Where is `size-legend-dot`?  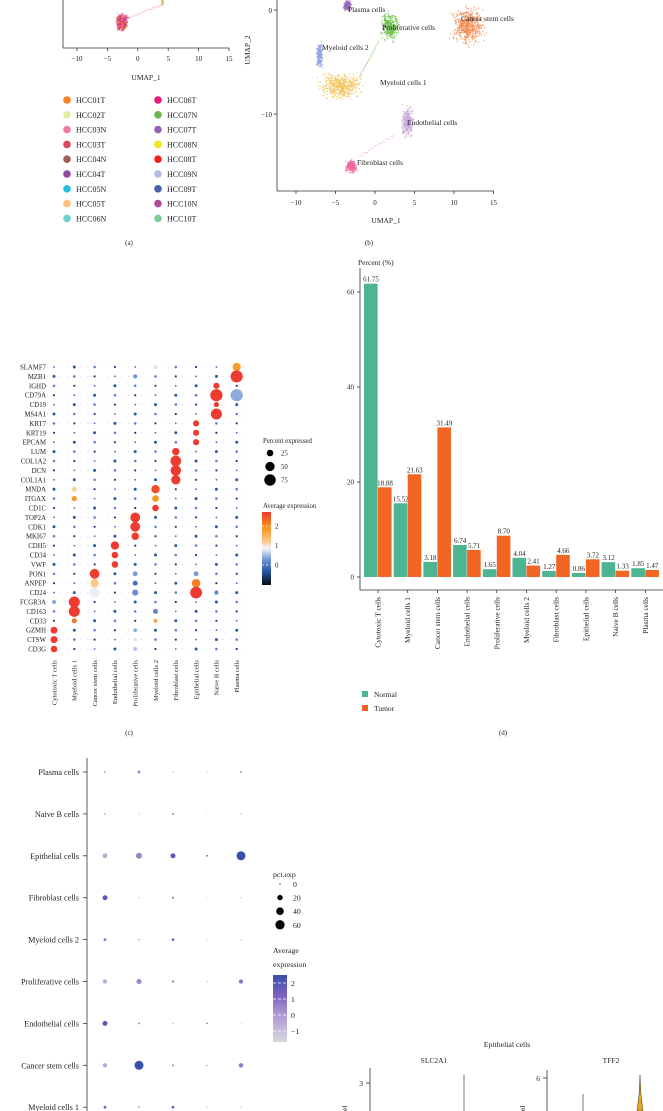 size-legend-dot is located at coordinates (270, 466).